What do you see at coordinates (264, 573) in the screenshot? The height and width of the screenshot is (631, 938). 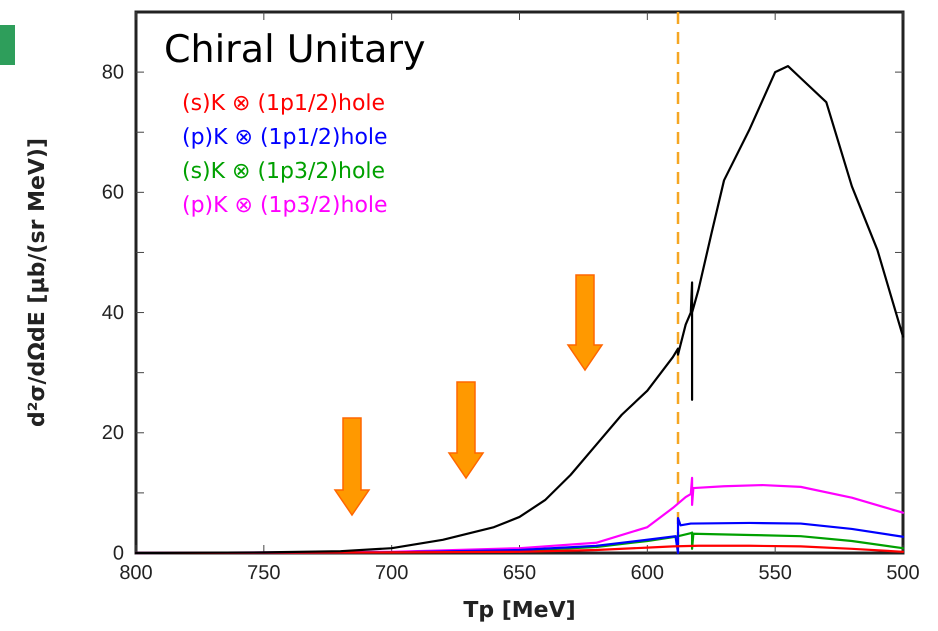 I see `x-tick-label: 750` at bounding box center [264, 573].